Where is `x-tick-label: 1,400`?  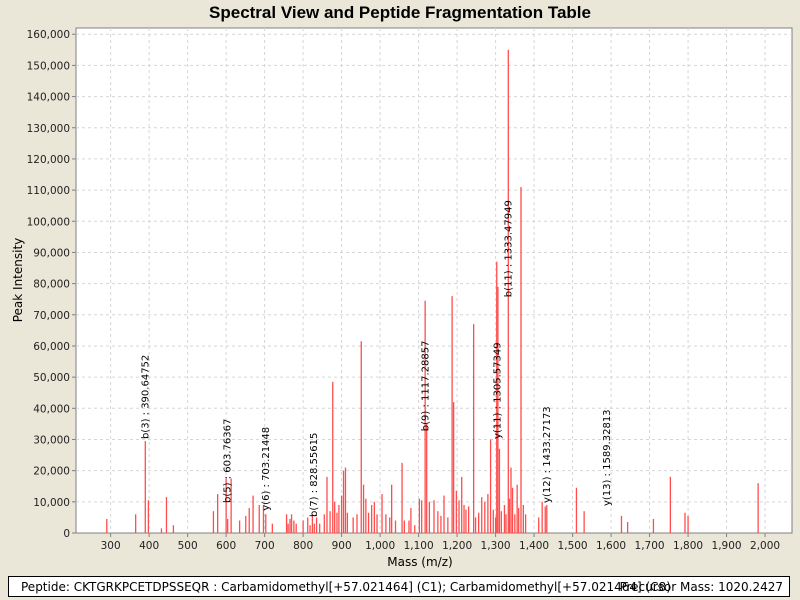 x-tick-label: 1,400 is located at coordinates (534, 546).